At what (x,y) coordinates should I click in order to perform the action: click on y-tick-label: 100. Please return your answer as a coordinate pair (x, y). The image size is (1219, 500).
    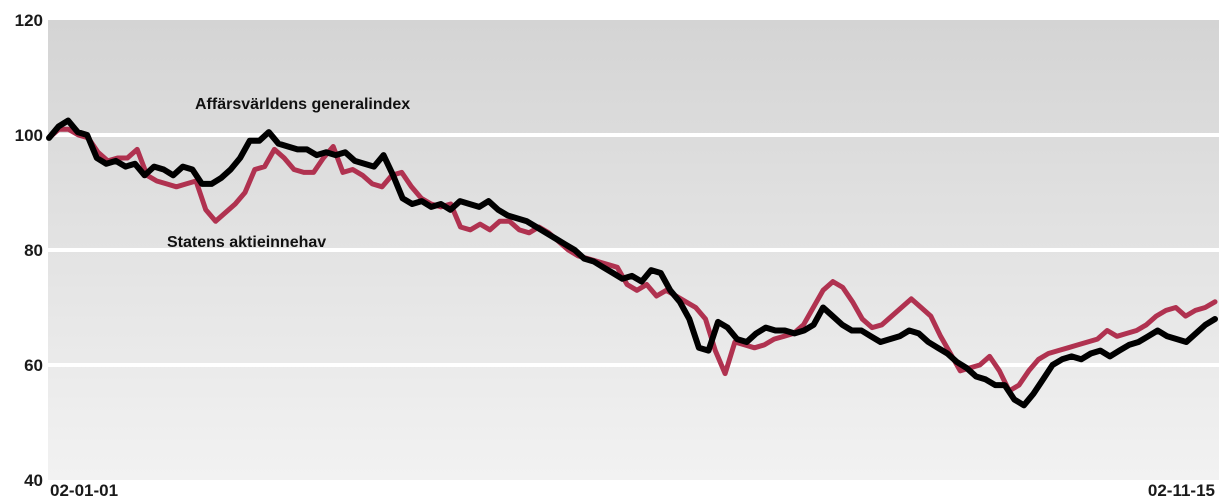
    Looking at the image, I should click on (29, 135).